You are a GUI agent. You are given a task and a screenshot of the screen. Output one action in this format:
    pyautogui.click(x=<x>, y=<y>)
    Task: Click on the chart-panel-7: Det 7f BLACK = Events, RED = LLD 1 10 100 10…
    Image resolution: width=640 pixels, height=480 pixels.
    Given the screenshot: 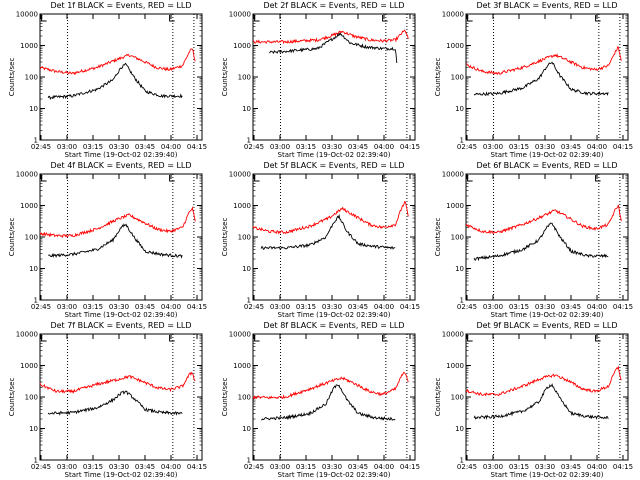 What is the action you would take?
    pyautogui.click(x=107, y=400)
    